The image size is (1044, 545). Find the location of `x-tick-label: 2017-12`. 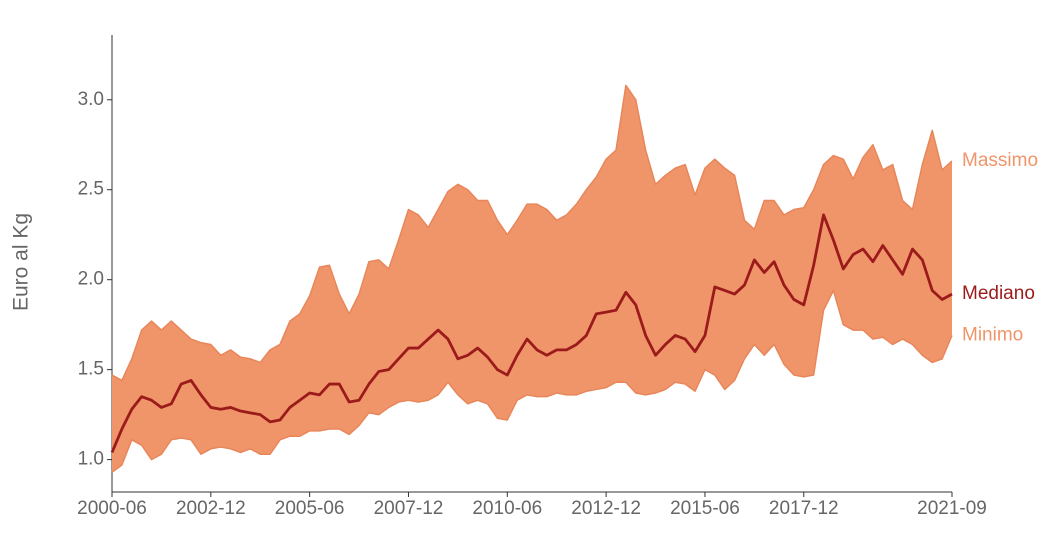

x-tick-label: 2017-12 is located at coordinates (804, 508).